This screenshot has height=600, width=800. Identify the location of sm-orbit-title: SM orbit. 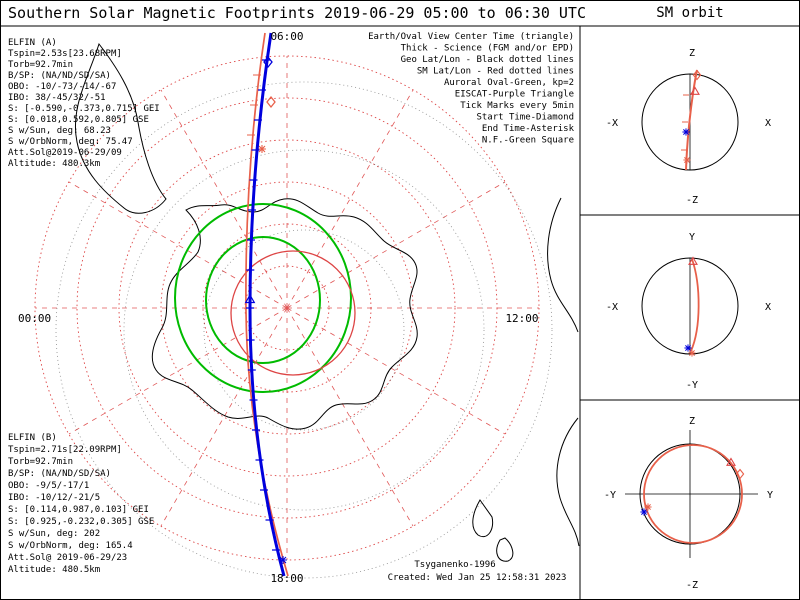
(689, 13).